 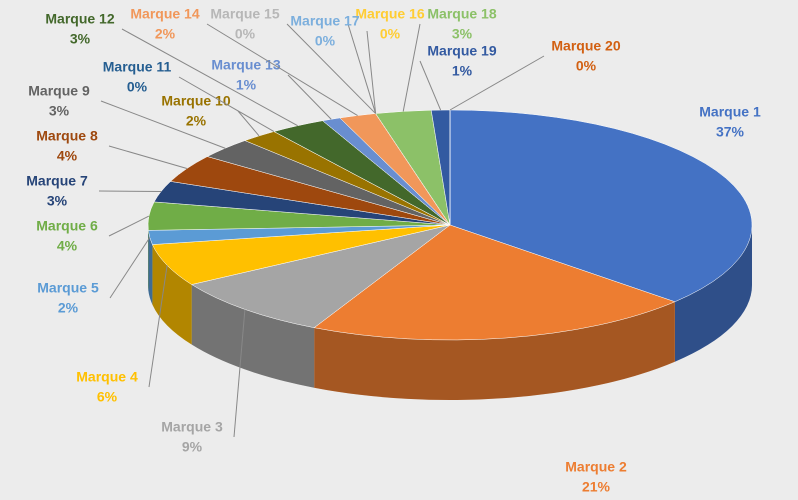 I want to click on data-label-name: Marque 15, so click(x=244, y=14).